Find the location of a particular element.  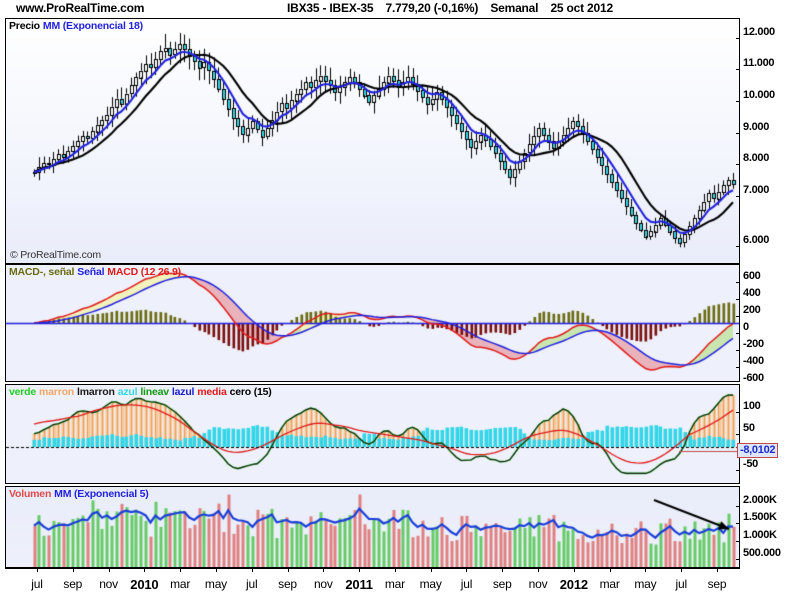

price-axis-tick-6: 6.000 is located at coordinates (752, 243).